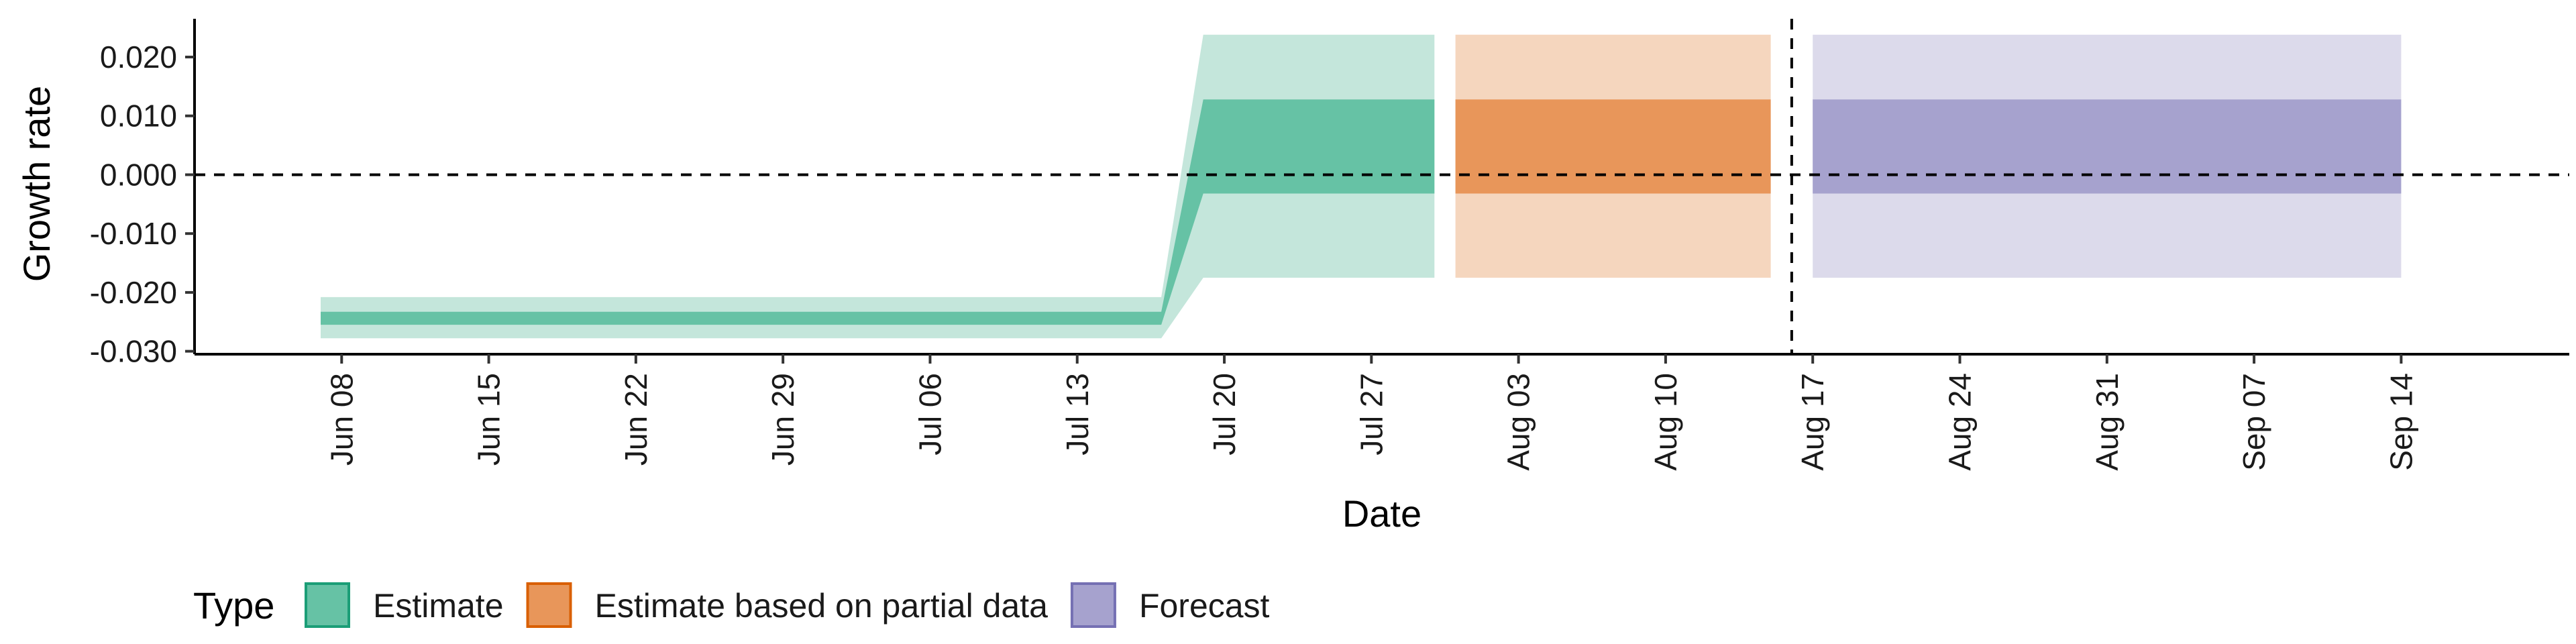 The image size is (2576, 644). I want to click on x-tick-label: Aug 03, so click(1518, 422).